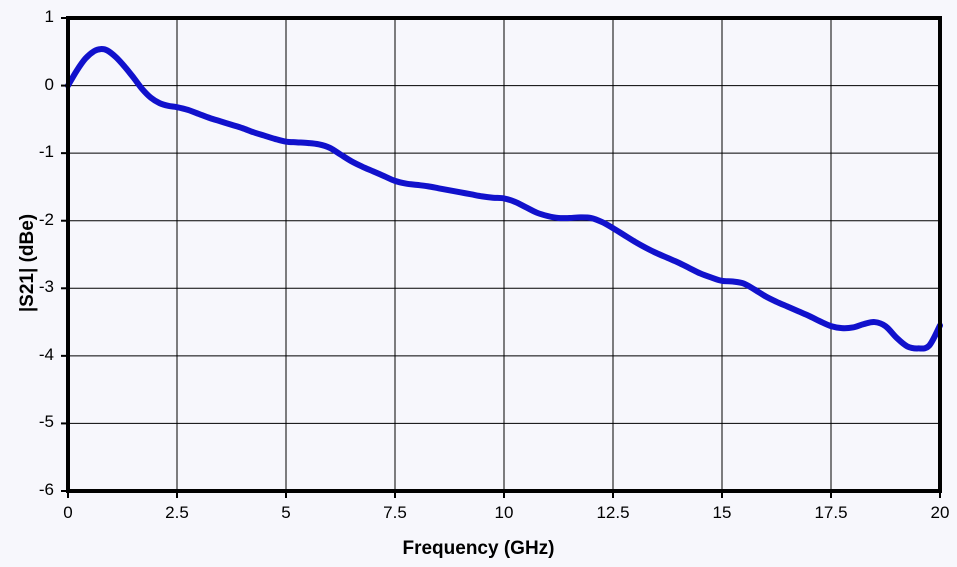 This screenshot has height=567, width=957. What do you see at coordinates (46, 489) in the screenshot?
I see `y-tick-label: -6` at bounding box center [46, 489].